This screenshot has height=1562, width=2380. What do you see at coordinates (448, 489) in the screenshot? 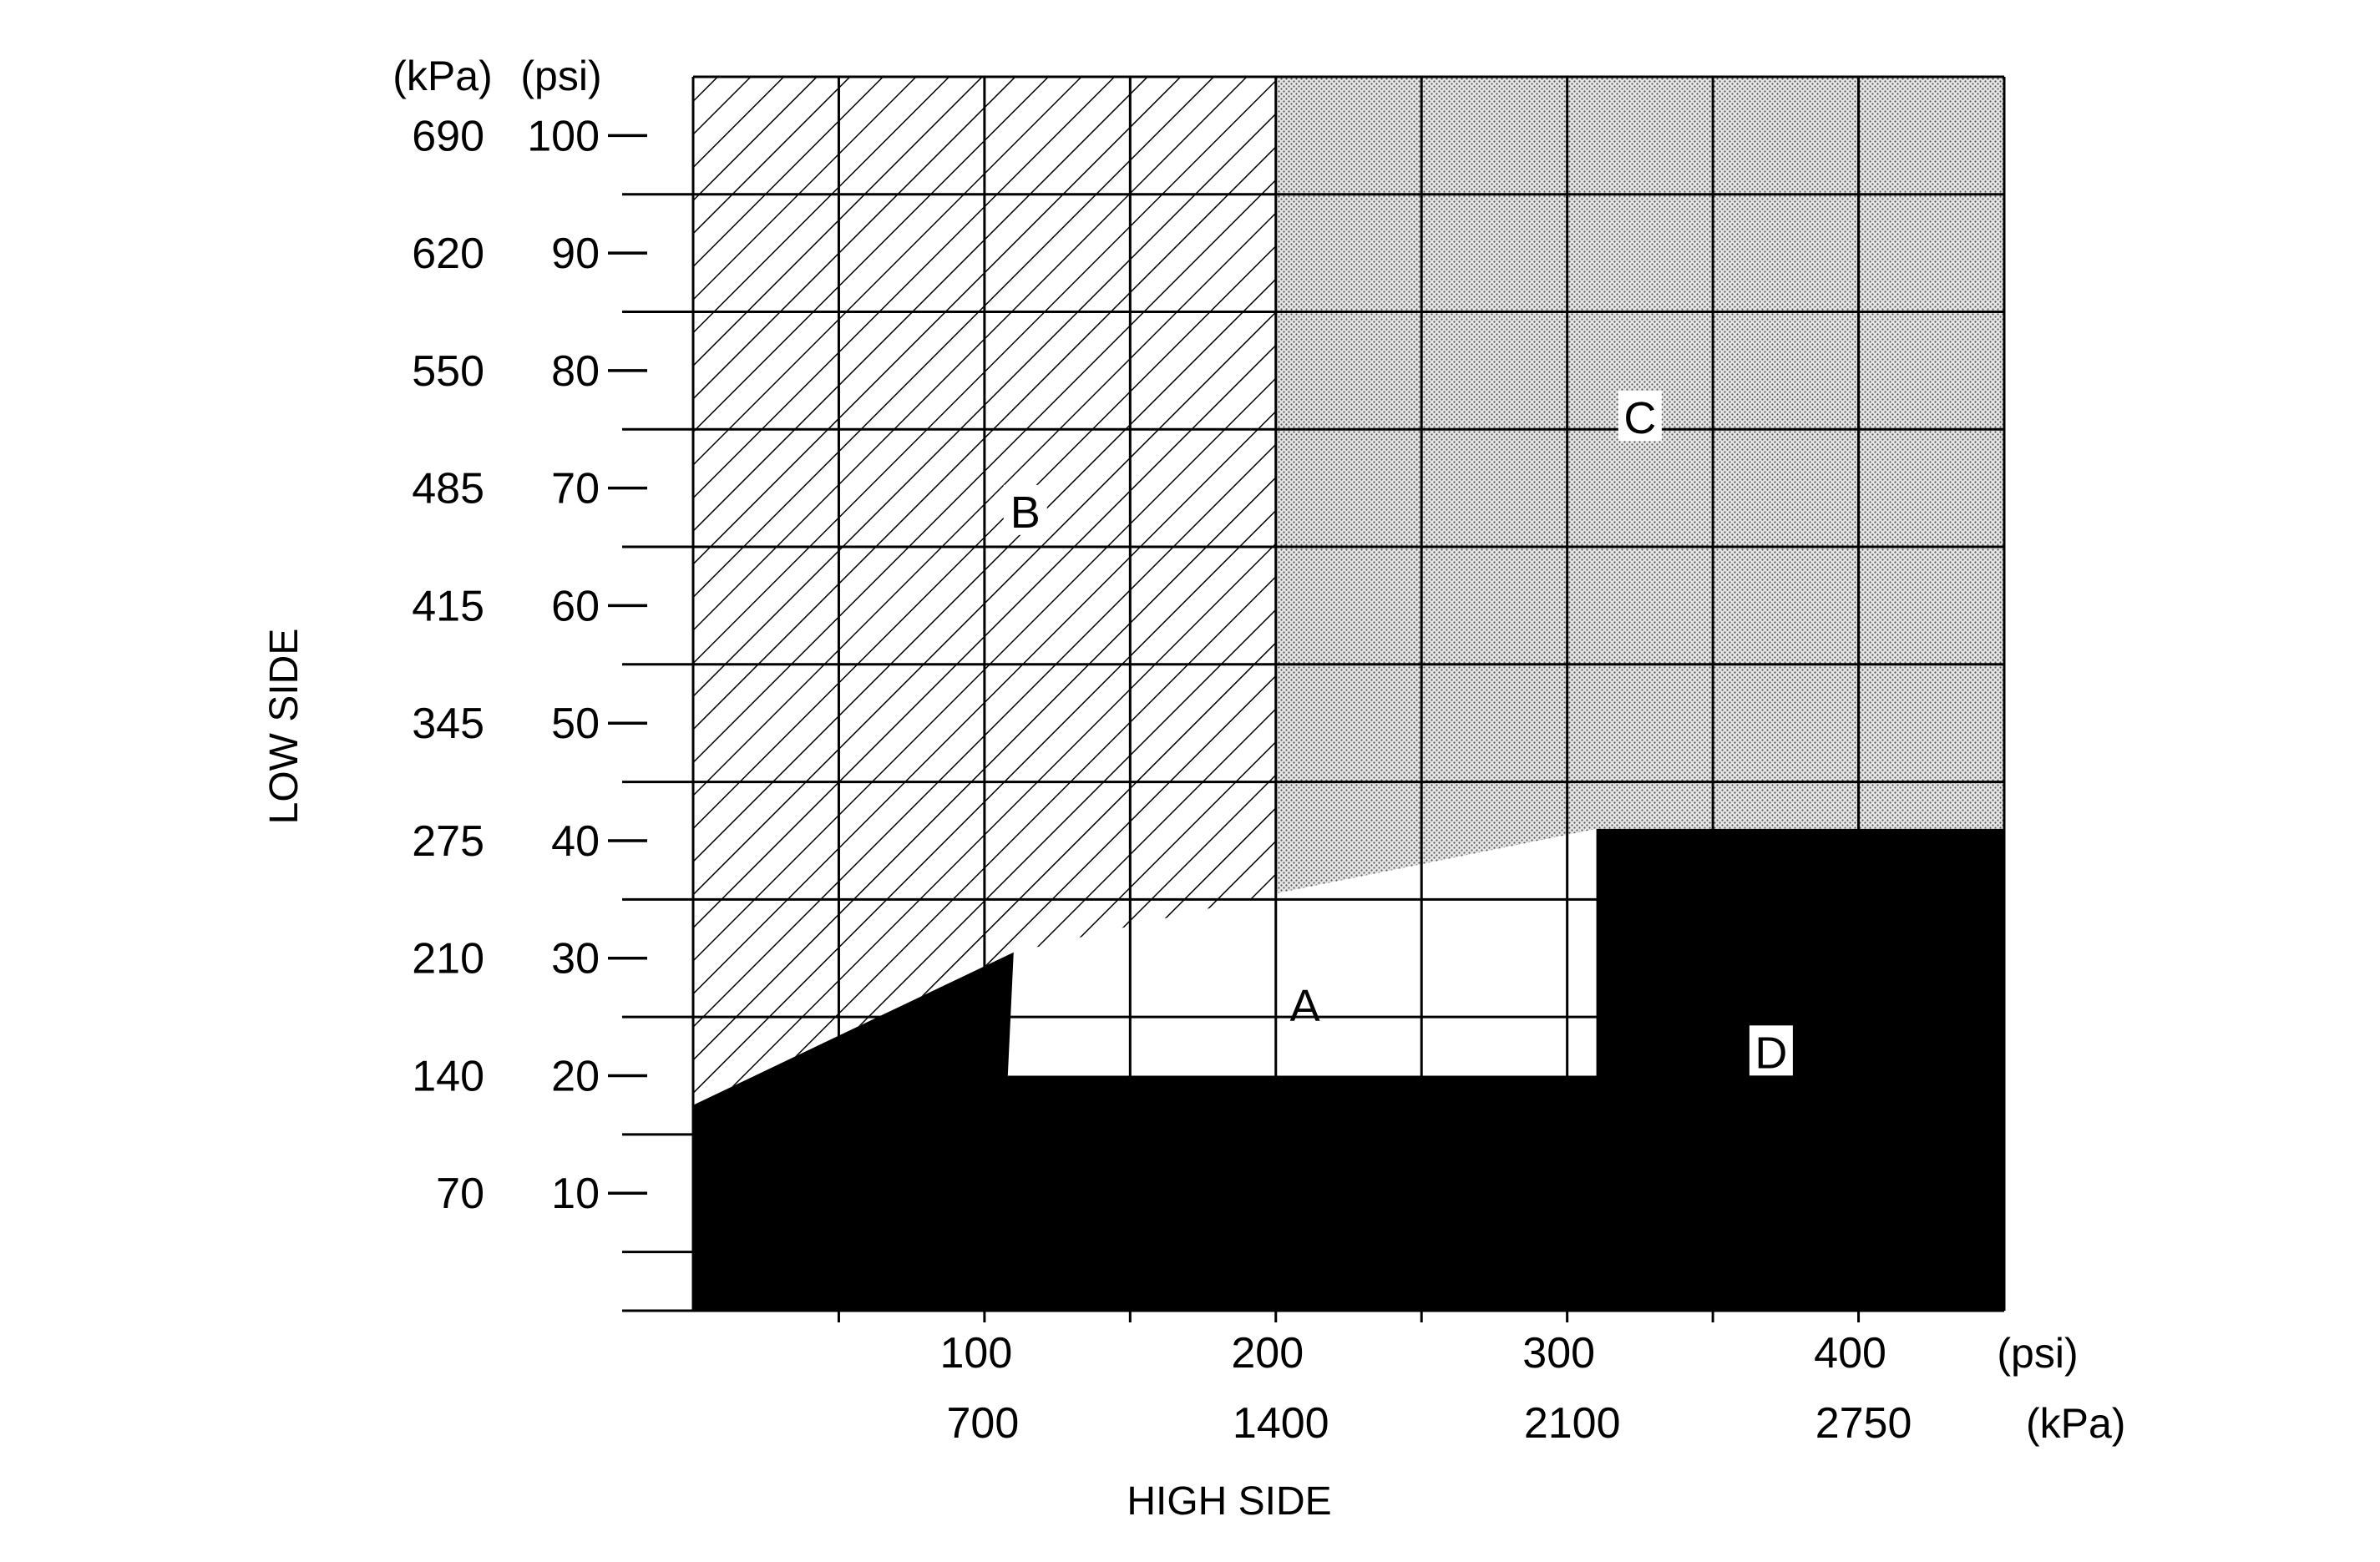
I see `y-tick-label-kpa: 485` at bounding box center [448, 489].